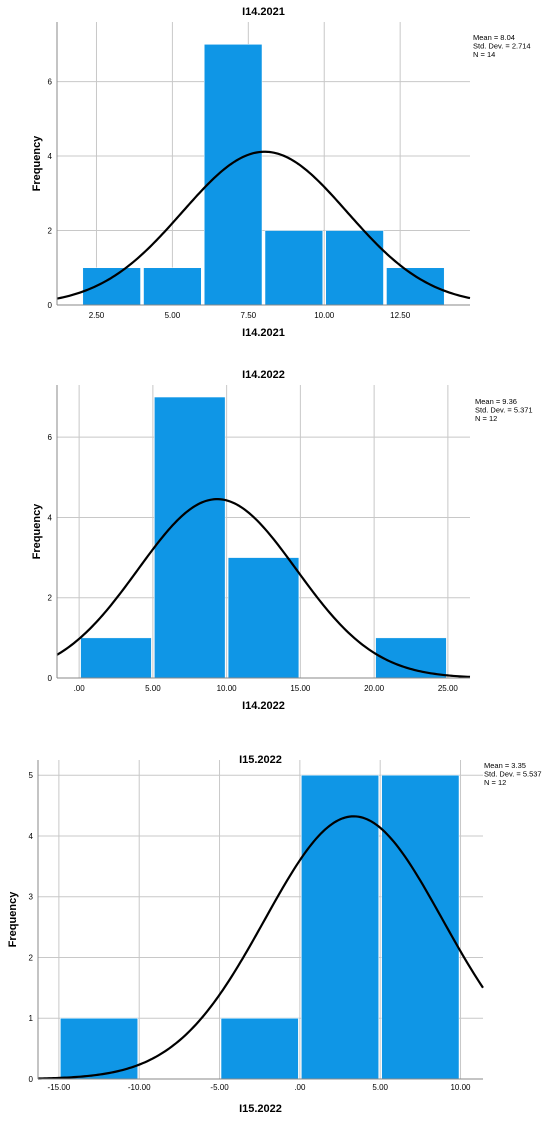 Image resolution: width=555 pixels, height=1122 pixels. Describe the element at coordinates (263, 706) in the screenshot. I see `x-axis-label: I14.2022` at that location.